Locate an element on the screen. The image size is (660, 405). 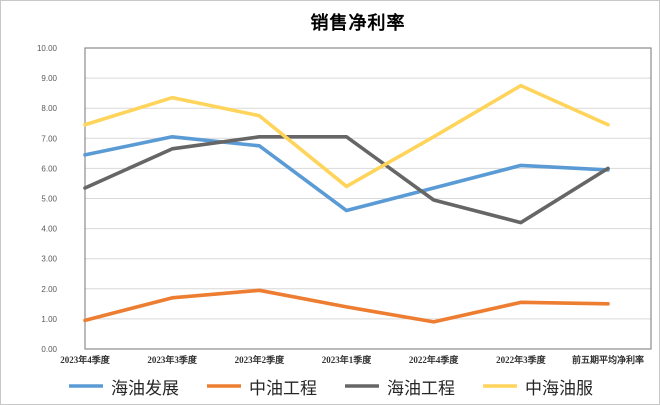
x-axis-tick-label: 2022年4季度 is located at coordinates (434, 359).